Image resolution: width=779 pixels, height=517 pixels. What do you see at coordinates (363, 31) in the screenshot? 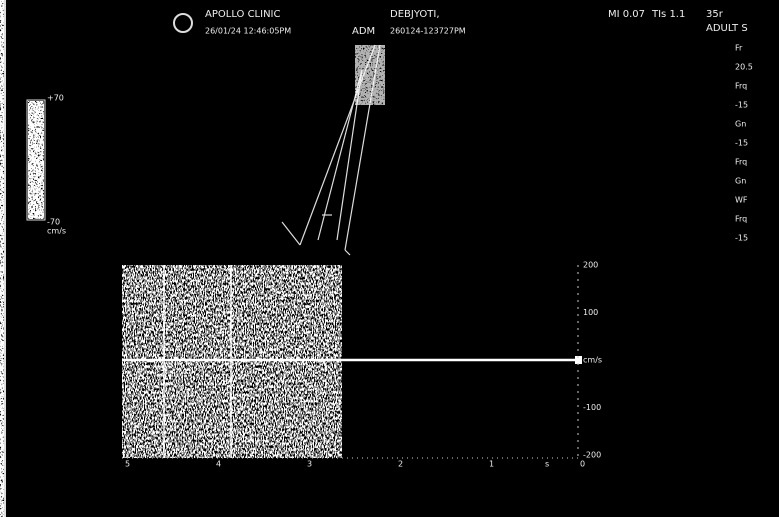
I see `operator: ADM` at bounding box center [363, 31].